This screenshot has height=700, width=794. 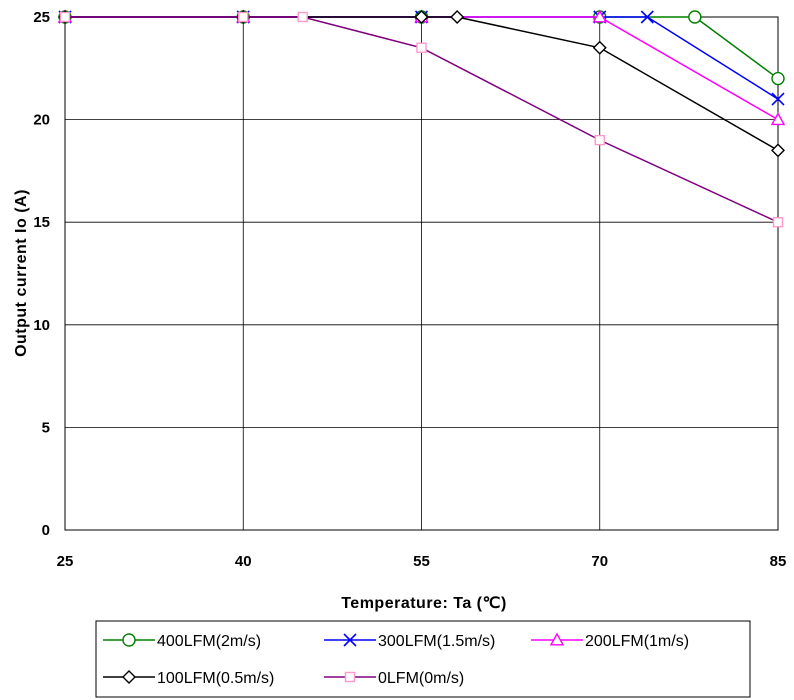 I want to click on legend-item-4: 0LFM(0m/s), so click(x=394, y=678).